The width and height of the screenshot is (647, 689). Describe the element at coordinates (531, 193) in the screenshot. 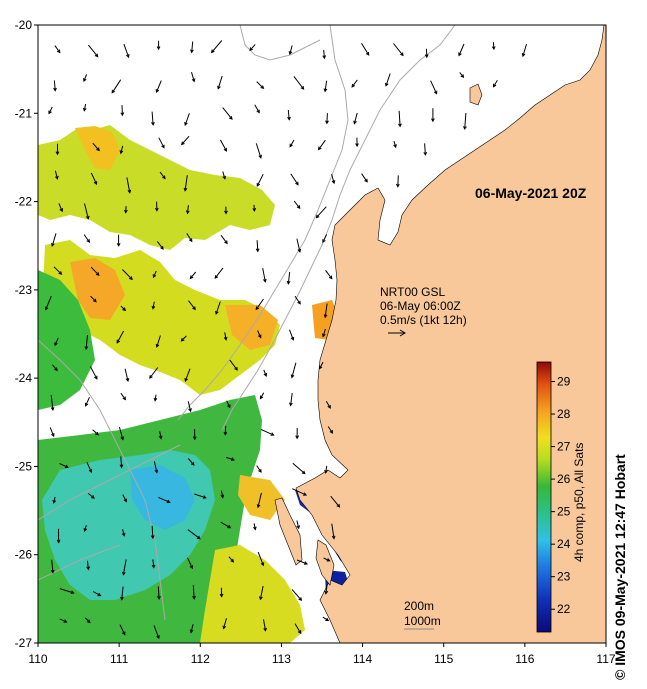

I see `map-title: 06-May-2021 20Z` at that location.